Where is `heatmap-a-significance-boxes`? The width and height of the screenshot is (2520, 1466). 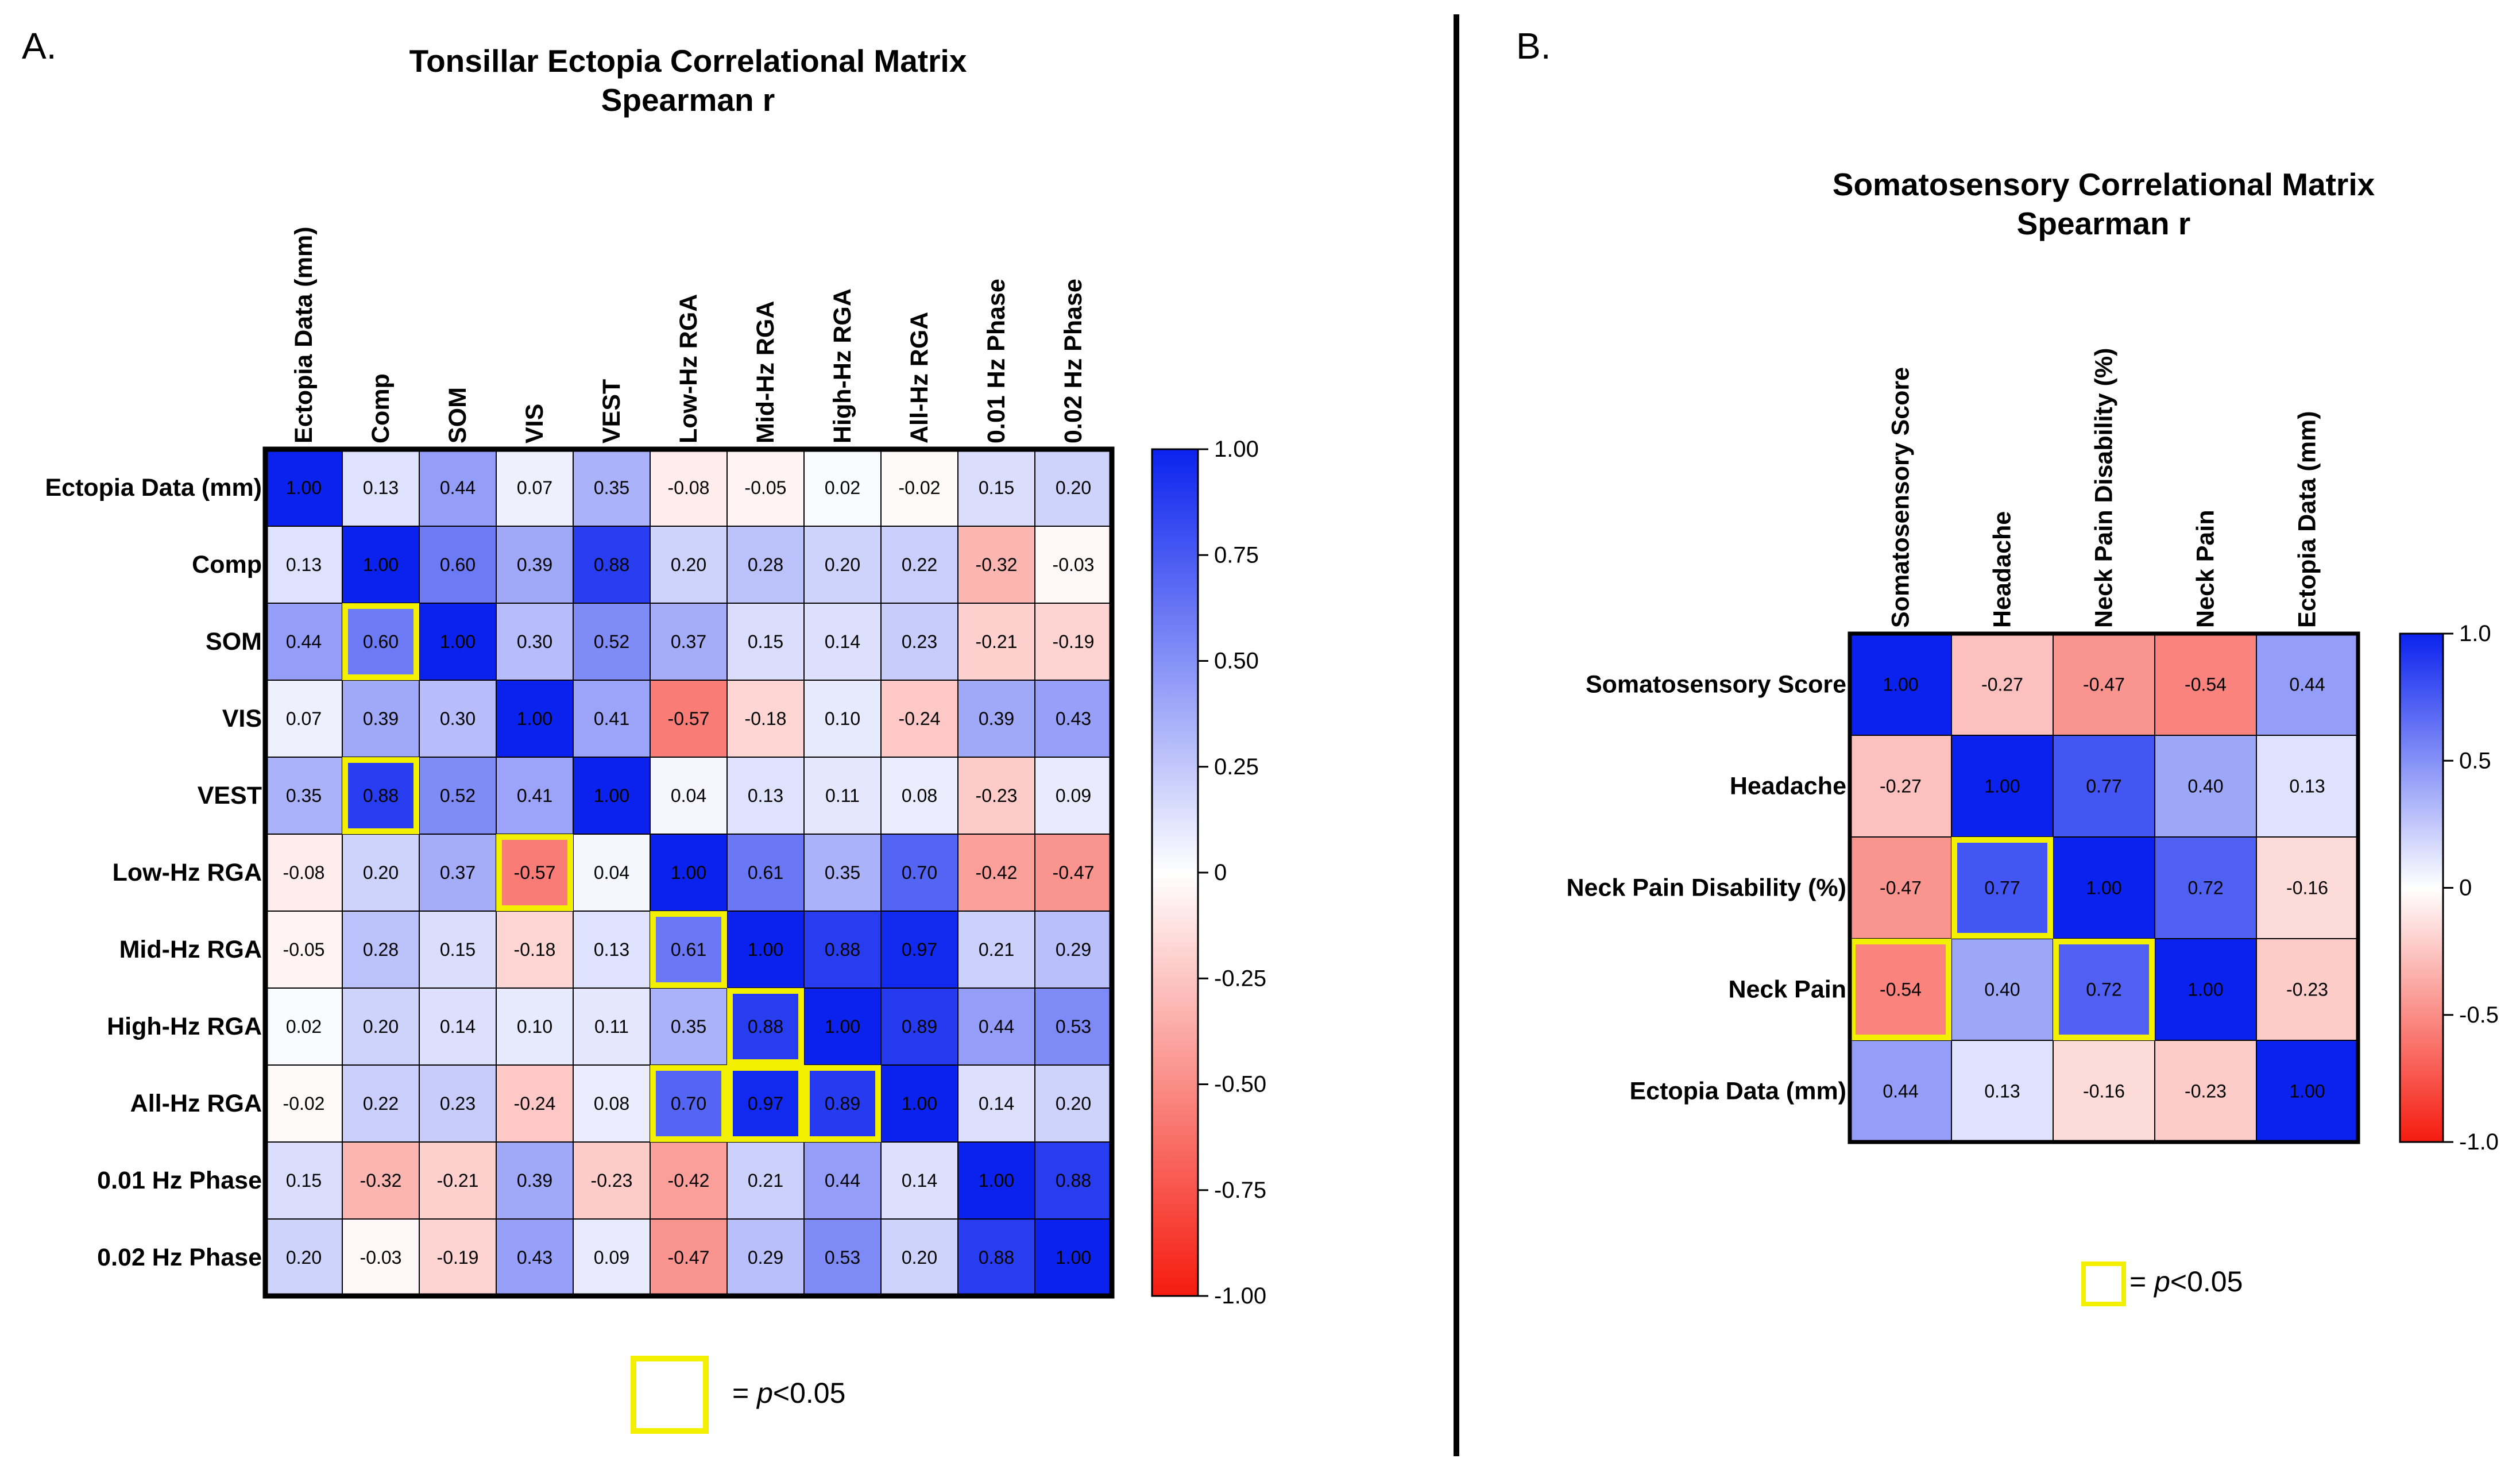
heatmap-a-significance-boxes is located at coordinates (611, 872).